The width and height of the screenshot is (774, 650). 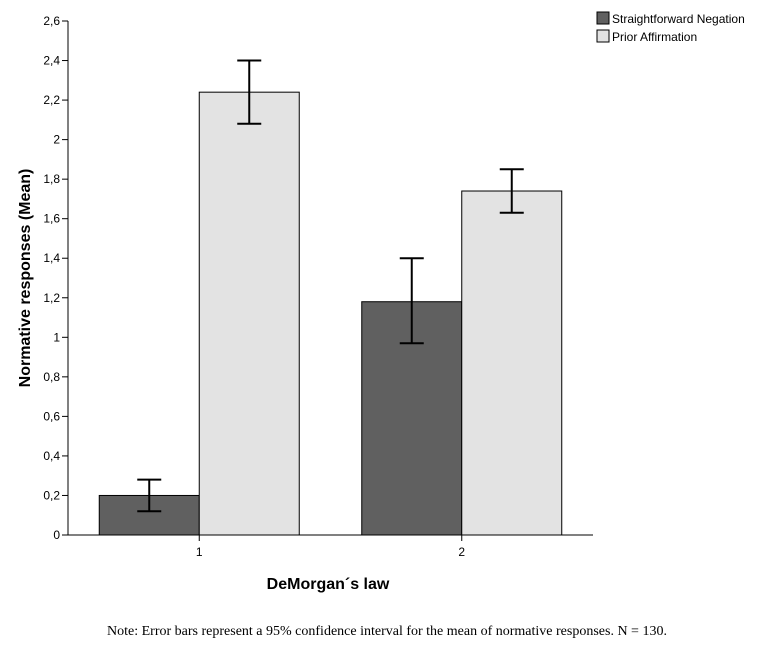 I want to click on y-tick-label: 0,4, so click(x=51, y=456).